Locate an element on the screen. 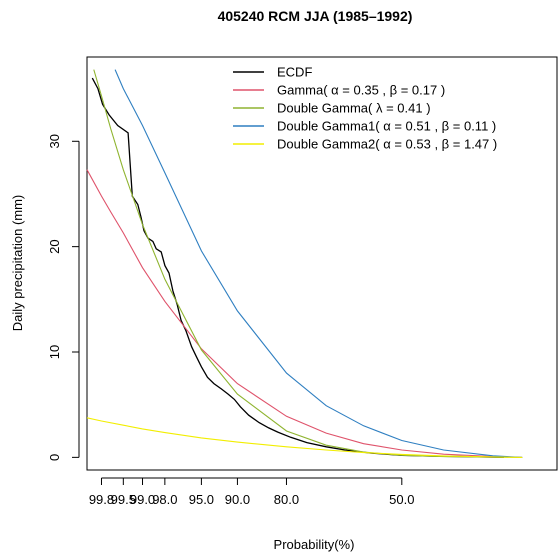  x-axis-label: Probability(%) is located at coordinates (314, 544).